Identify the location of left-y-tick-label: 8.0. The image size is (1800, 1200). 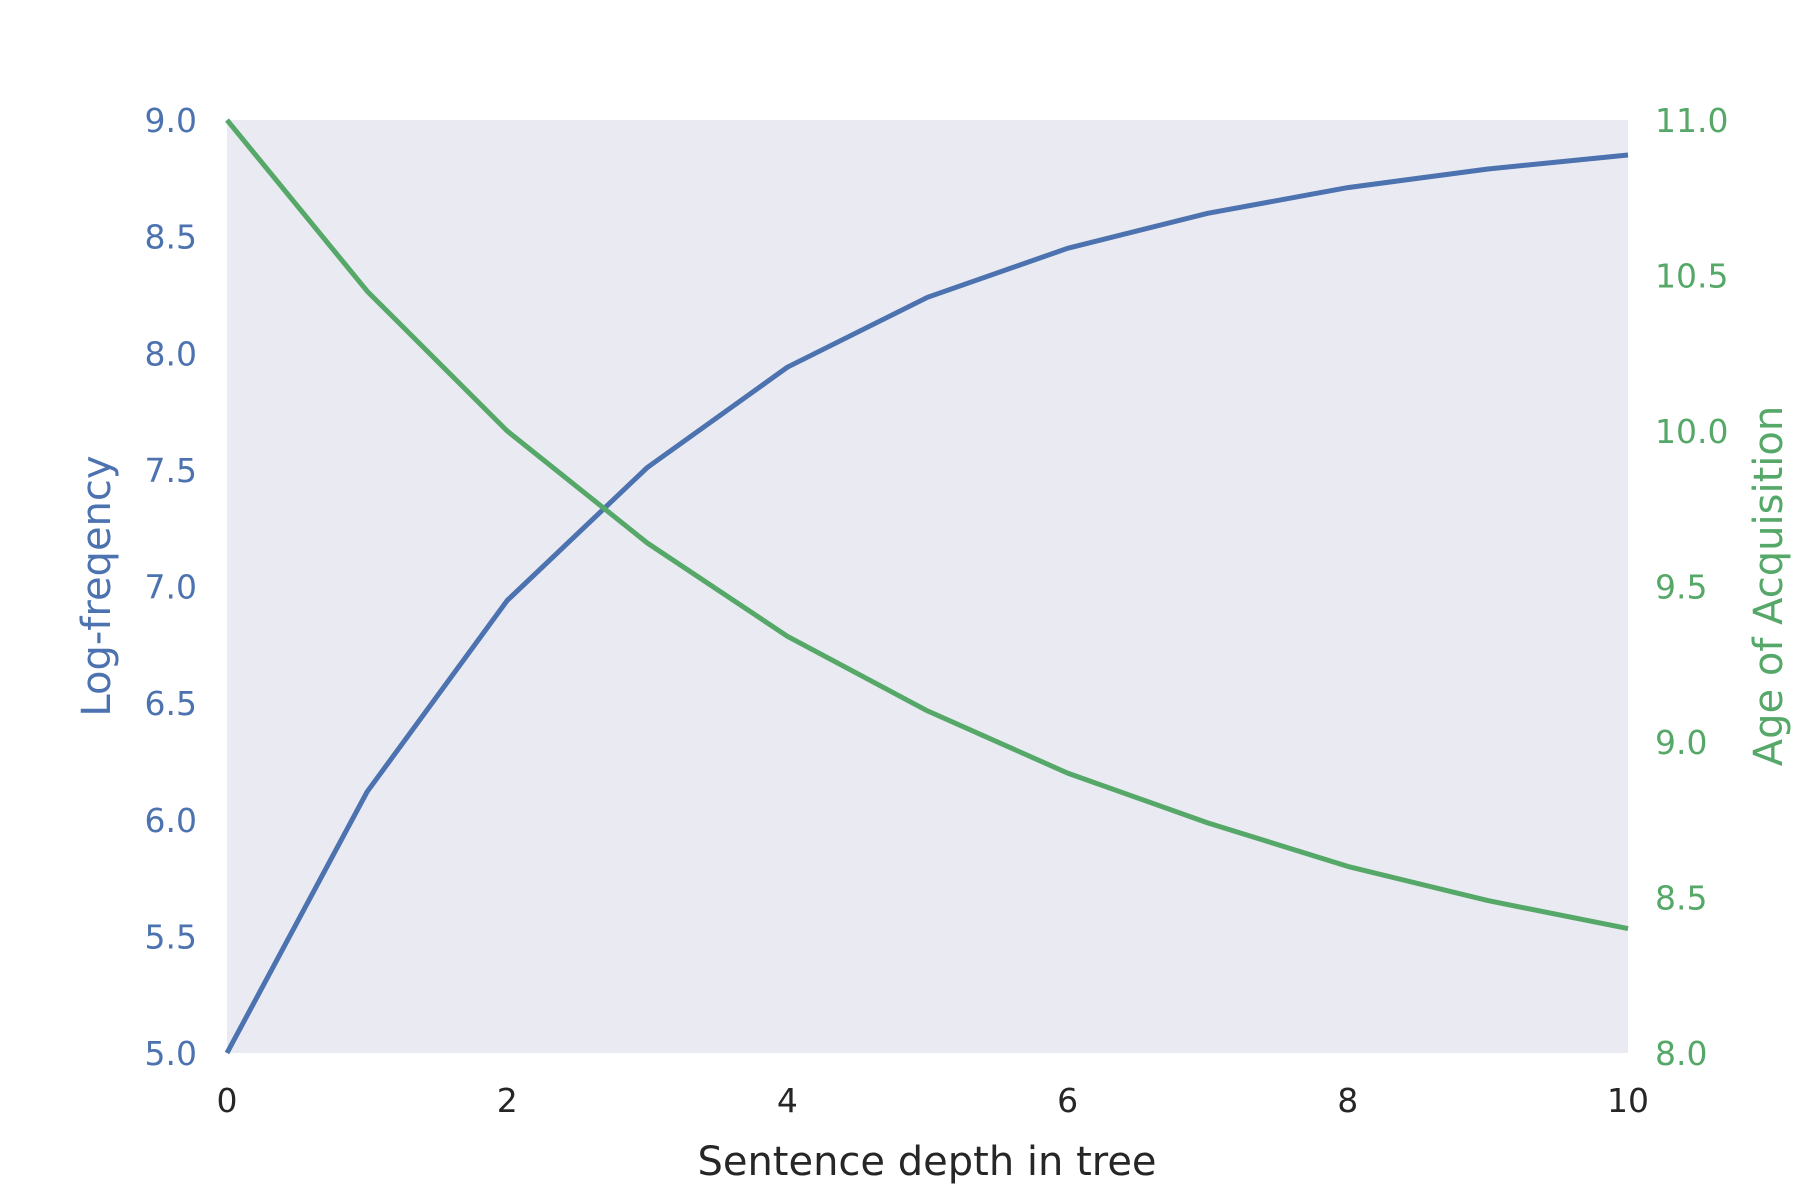
(171, 353).